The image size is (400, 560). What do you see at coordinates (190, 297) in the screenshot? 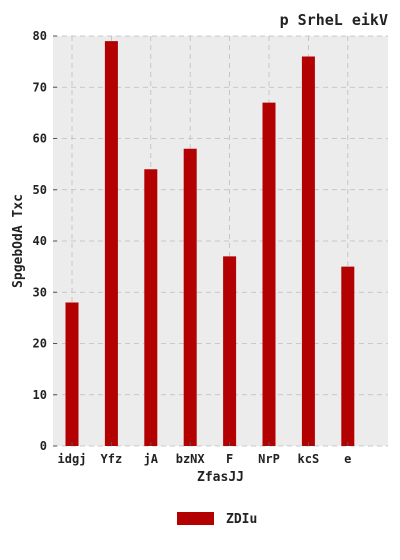
I see `bar-bzNX` at bounding box center [190, 297].